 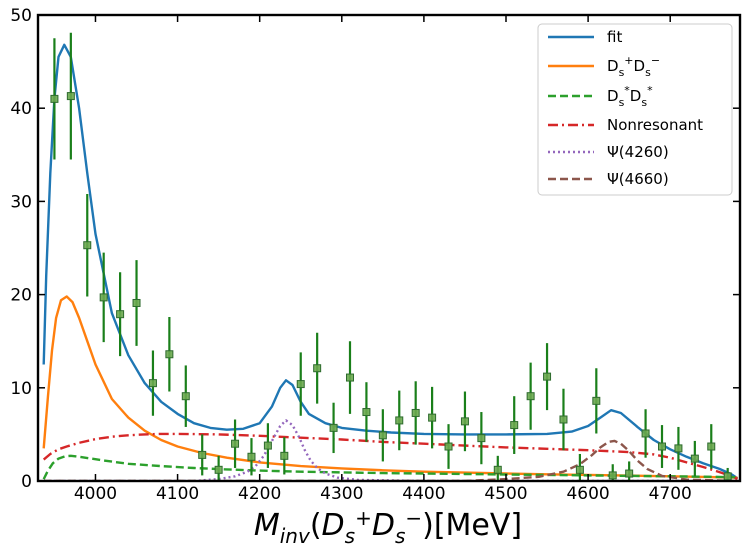 I want to click on x-axis-label: Minv(Ds+Ds−)[MeV], so click(x=388, y=527).